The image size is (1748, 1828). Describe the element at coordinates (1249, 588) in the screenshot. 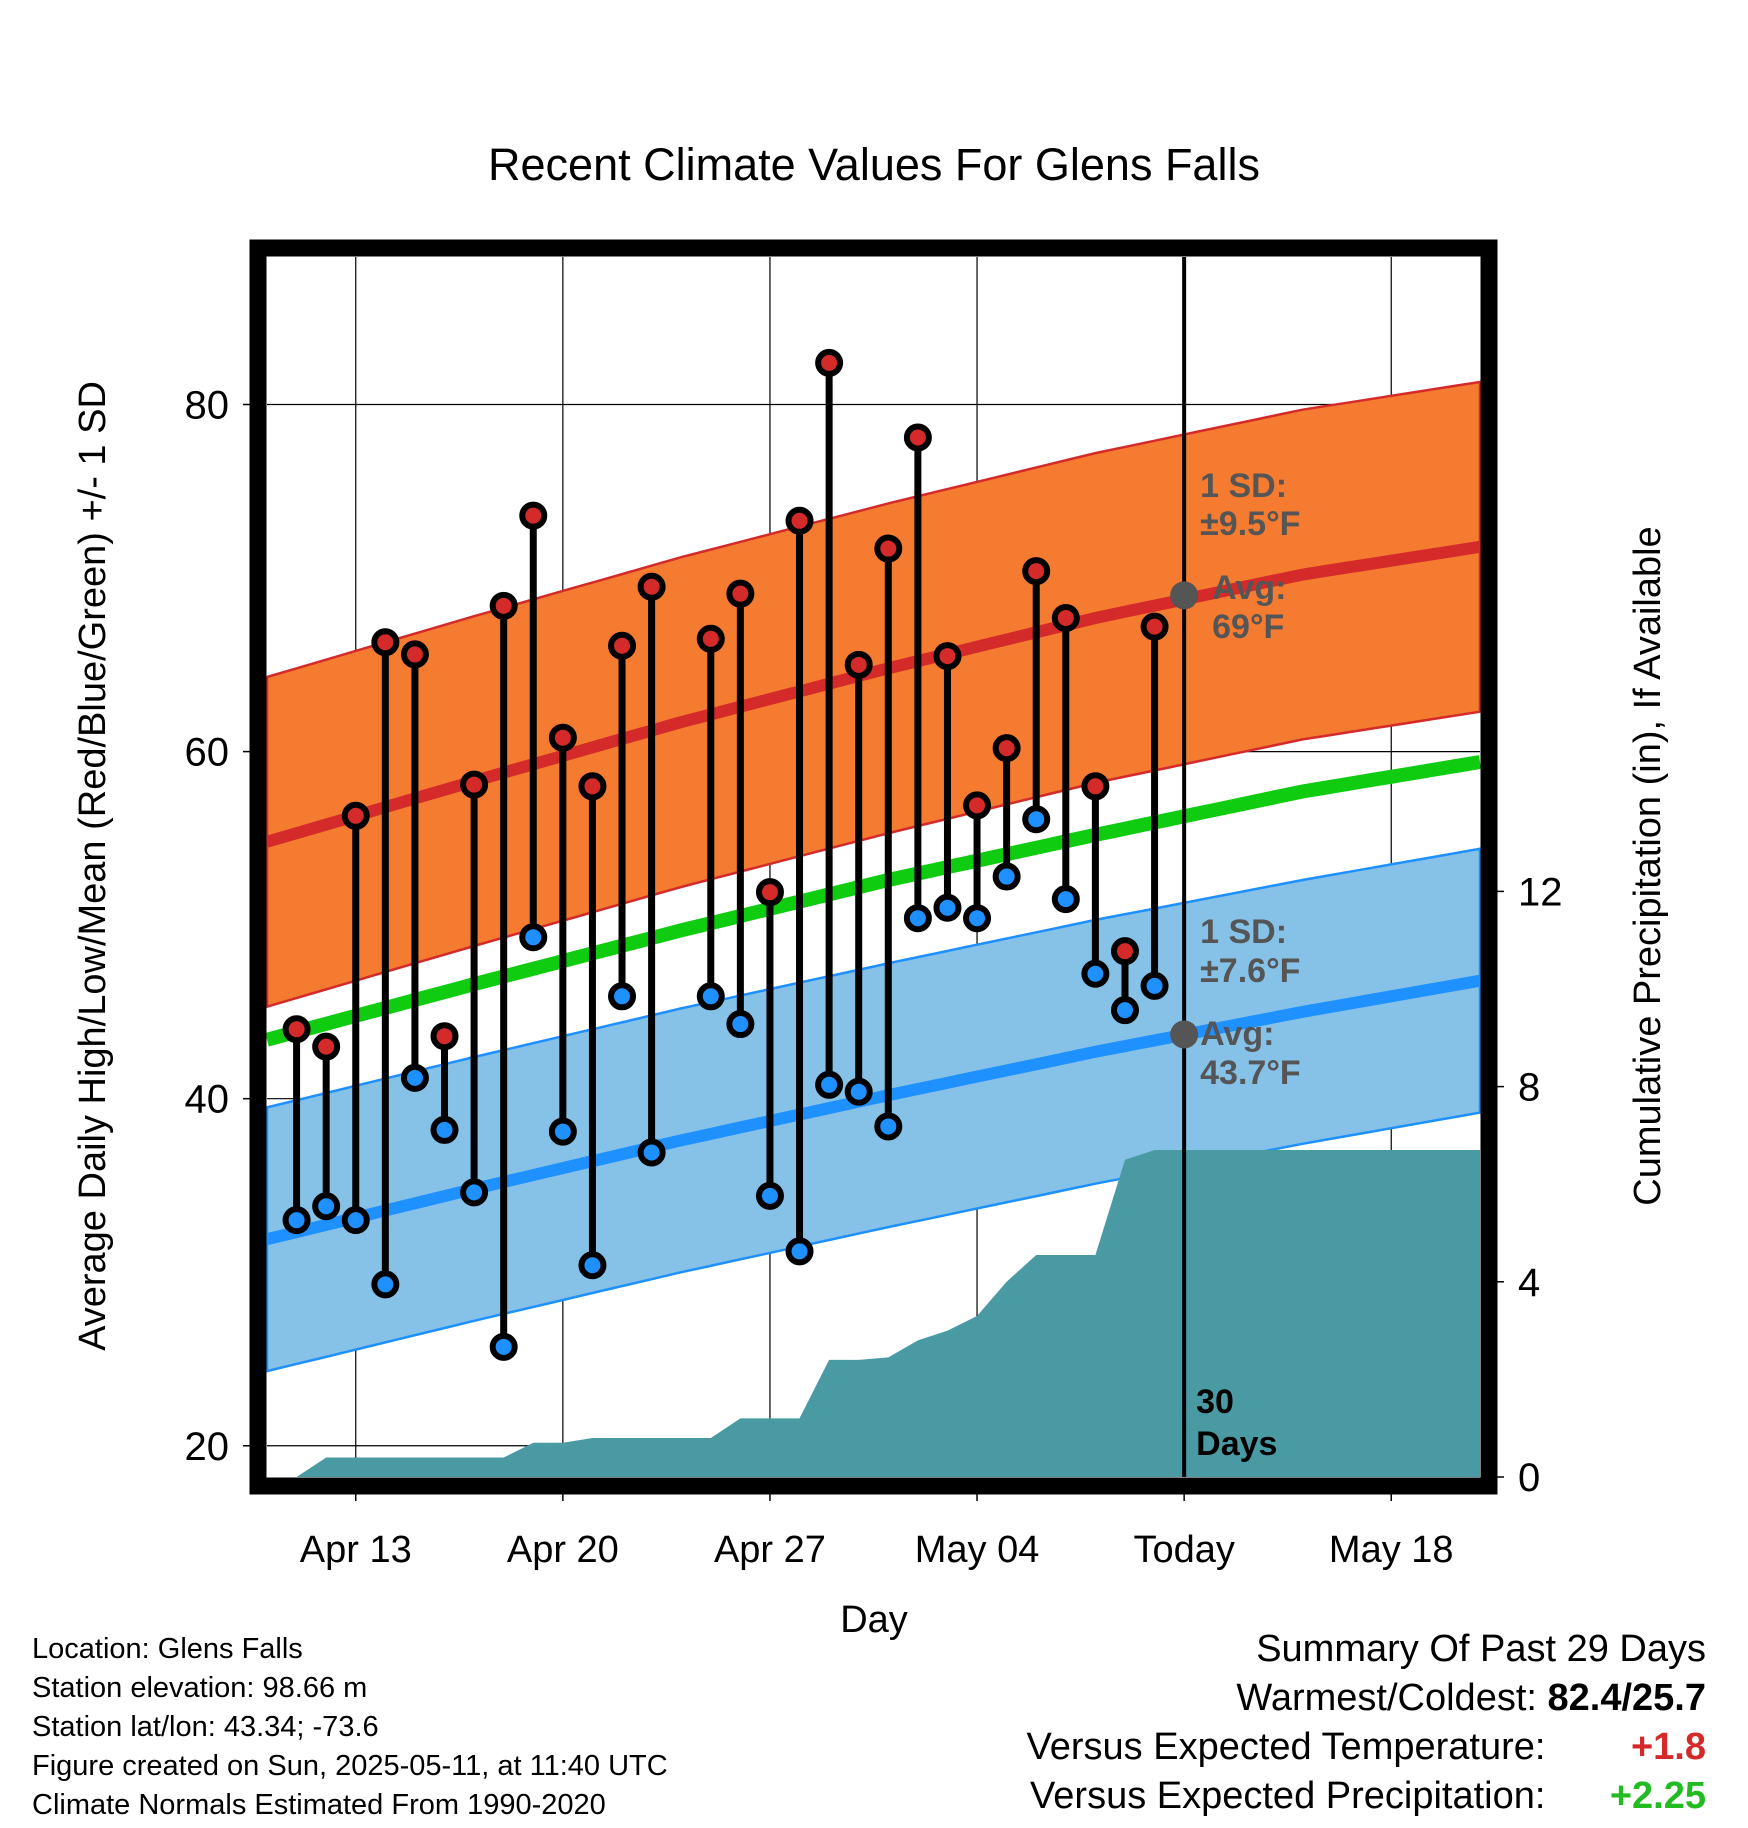

I see `high-avg-note-line1: Avg:` at that location.